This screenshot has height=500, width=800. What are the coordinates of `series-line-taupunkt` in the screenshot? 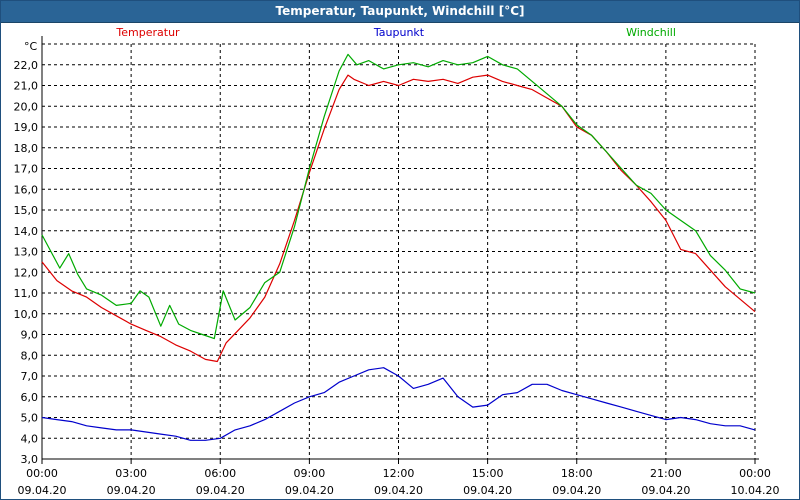 It's located at (398, 404).